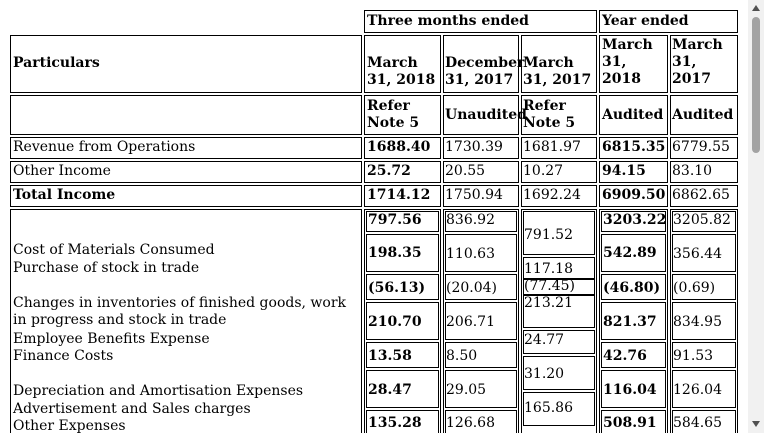 The image size is (764, 433). Describe the element at coordinates (481, 148) in the screenshot. I see `row-revenue-q3-2017-cell` at that location.